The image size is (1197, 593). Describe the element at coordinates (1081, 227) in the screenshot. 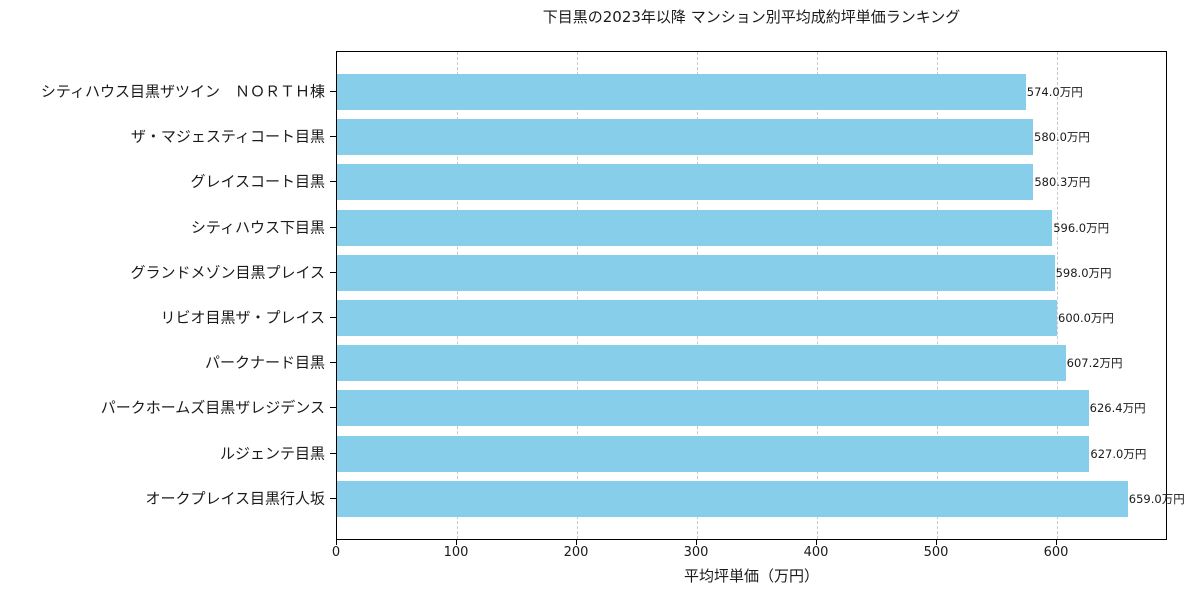

I see `bar-value-label: 596.0万円` at that location.